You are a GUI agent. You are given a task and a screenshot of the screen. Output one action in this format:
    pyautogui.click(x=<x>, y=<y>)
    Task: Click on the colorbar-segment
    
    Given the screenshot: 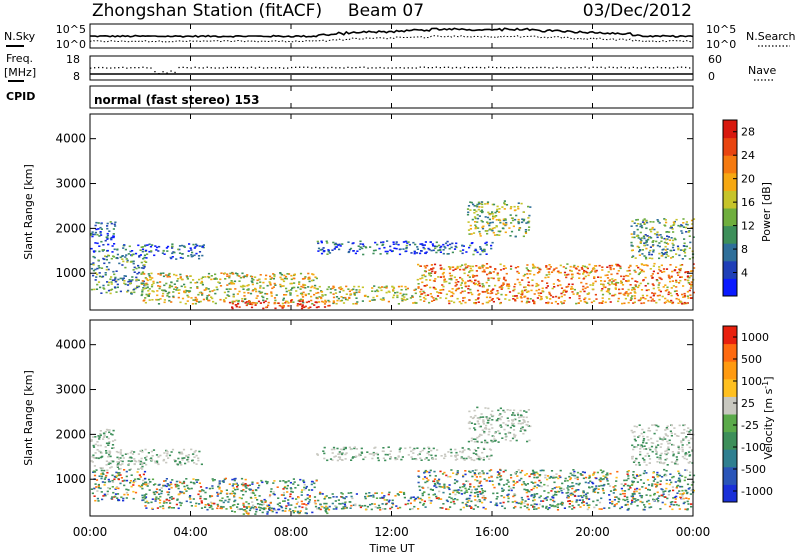 What is the action you would take?
    pyautogui.click(x=730, y=269)
    